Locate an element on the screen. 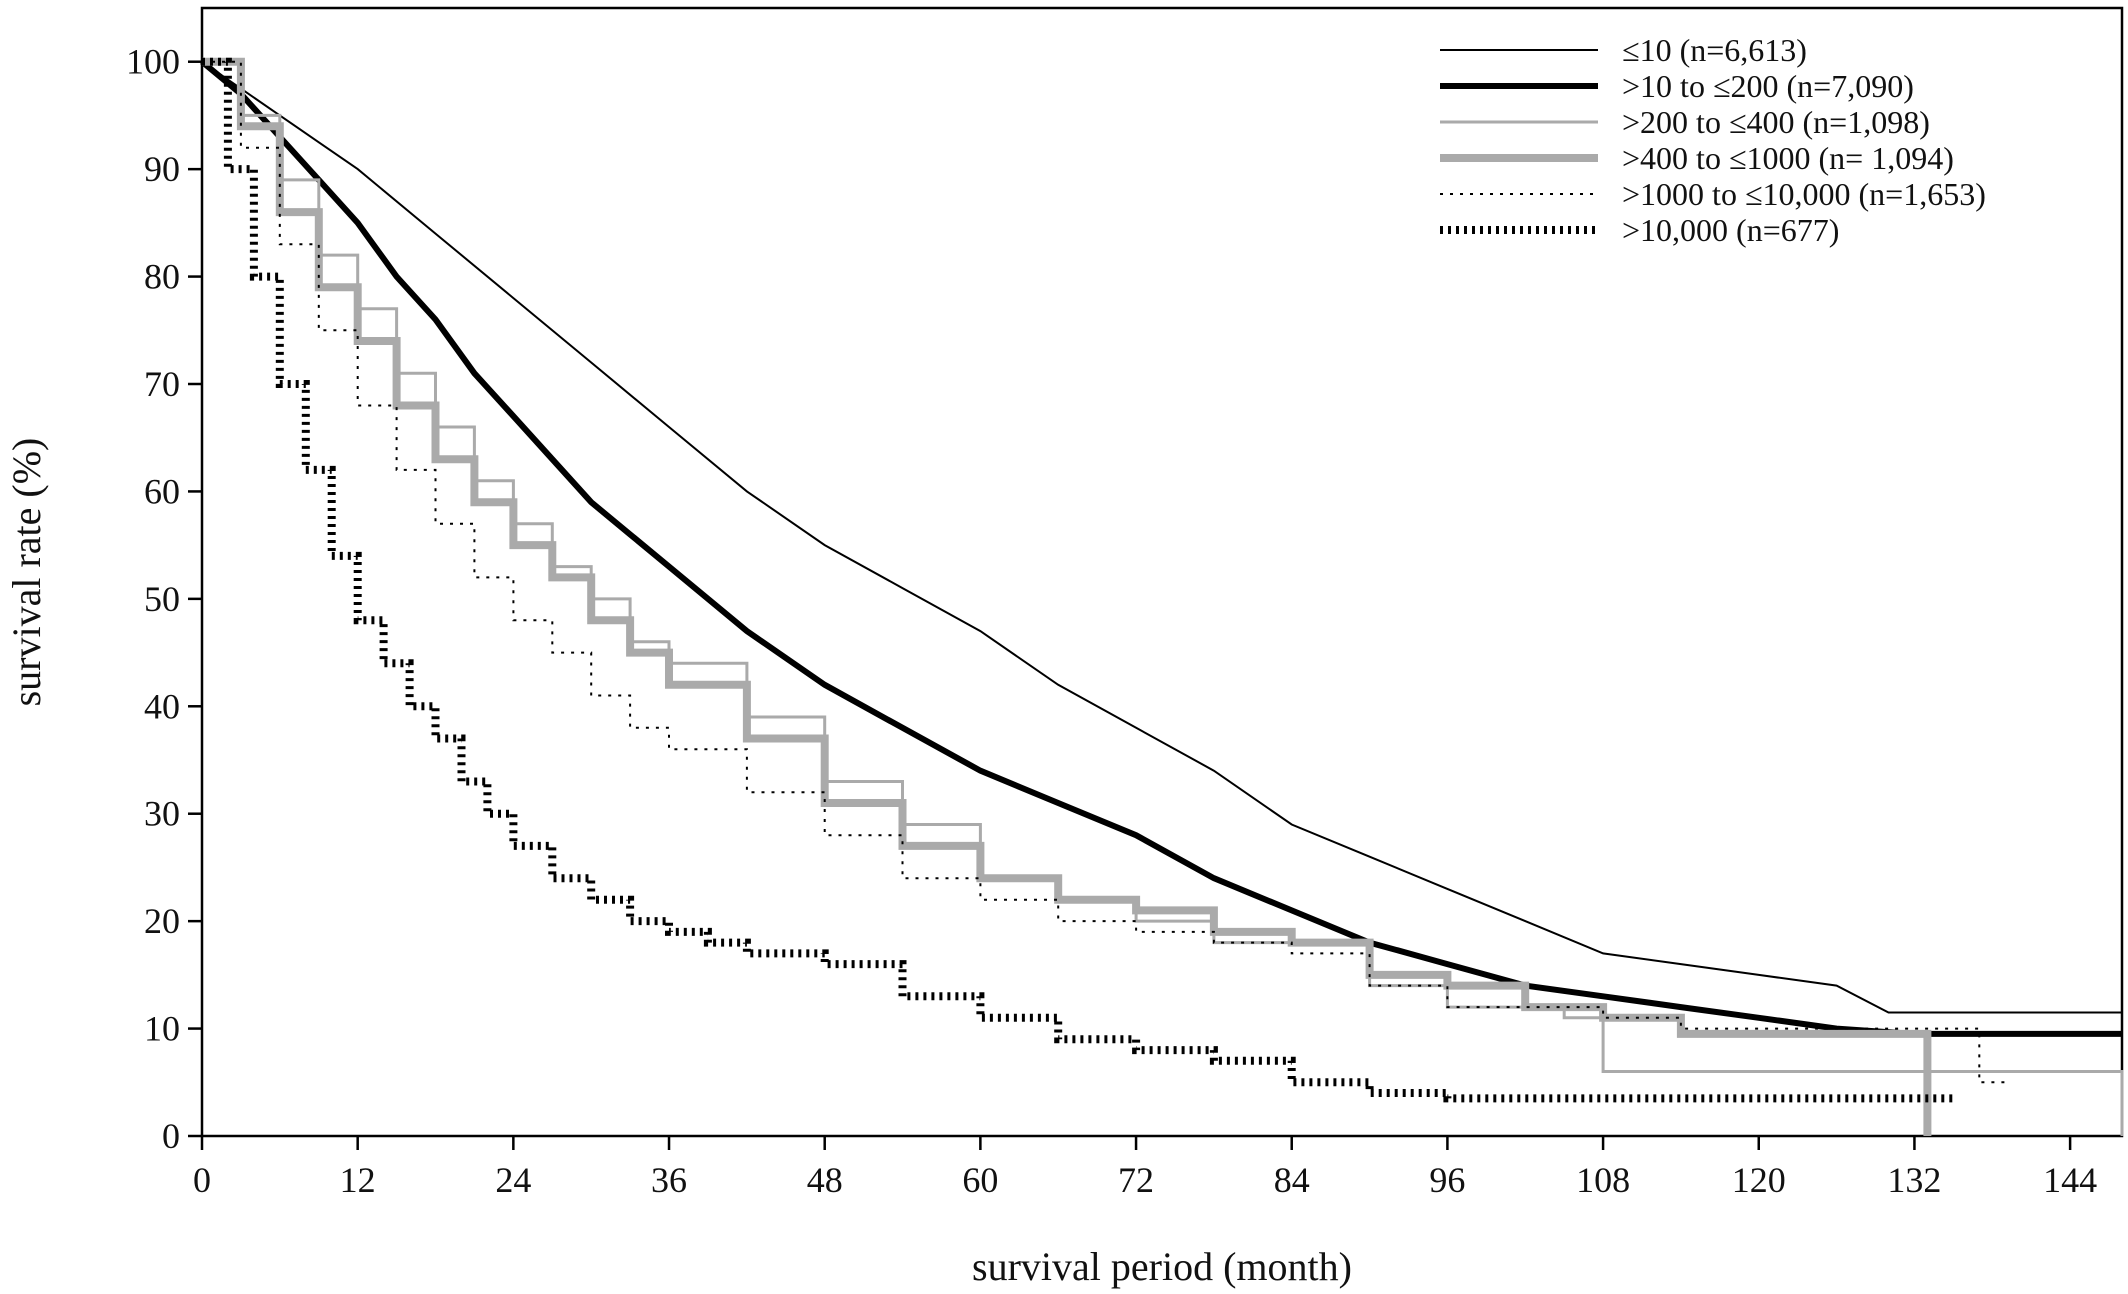 Image resolution: width=2128 pixels, height=1294 pixels. x-tick-label: 132 is located at coordinates (1914, 1180).